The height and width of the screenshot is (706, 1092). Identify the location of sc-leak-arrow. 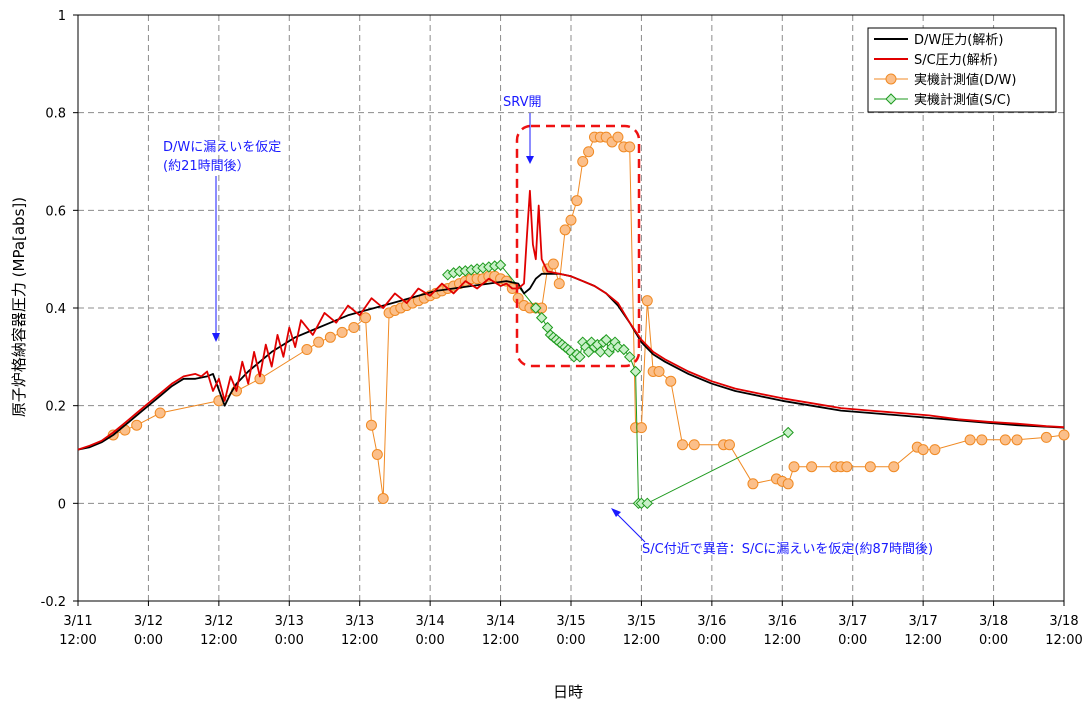
(629, 526).